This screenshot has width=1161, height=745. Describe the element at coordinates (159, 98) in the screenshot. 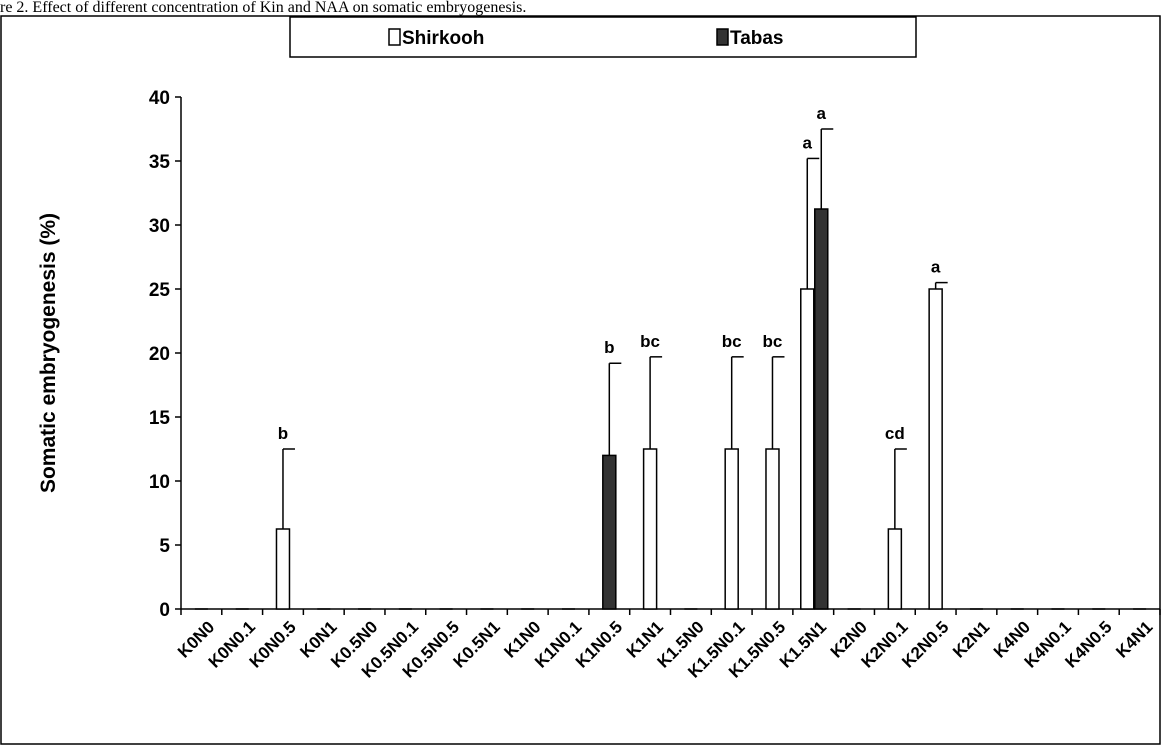

I see `y-tick-label: 40` at that location.